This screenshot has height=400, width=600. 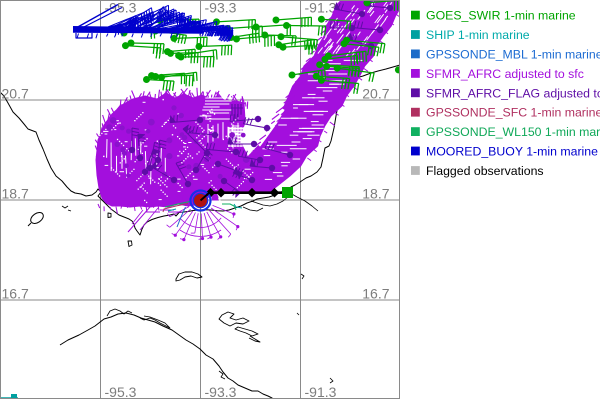 I want to click on svg-text: SHIP 1-min marine, so click(x=478, y=35).